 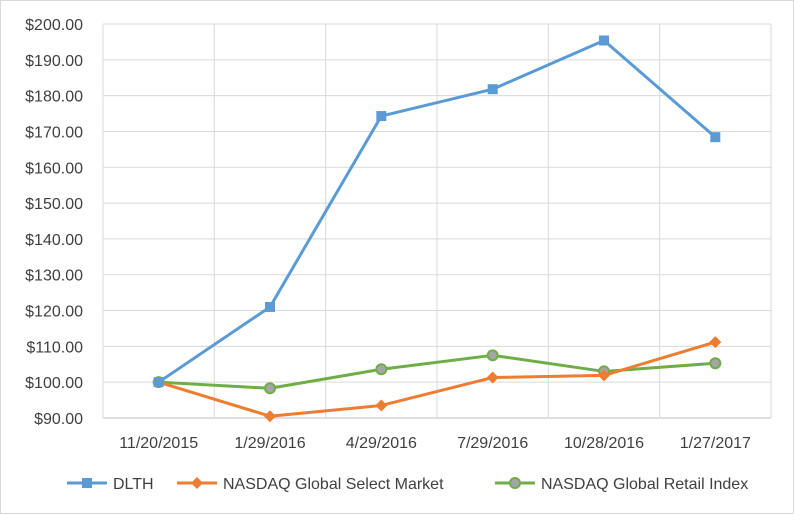 I want to click on y-tick-label: $100.00, so click(x=54, y=383).